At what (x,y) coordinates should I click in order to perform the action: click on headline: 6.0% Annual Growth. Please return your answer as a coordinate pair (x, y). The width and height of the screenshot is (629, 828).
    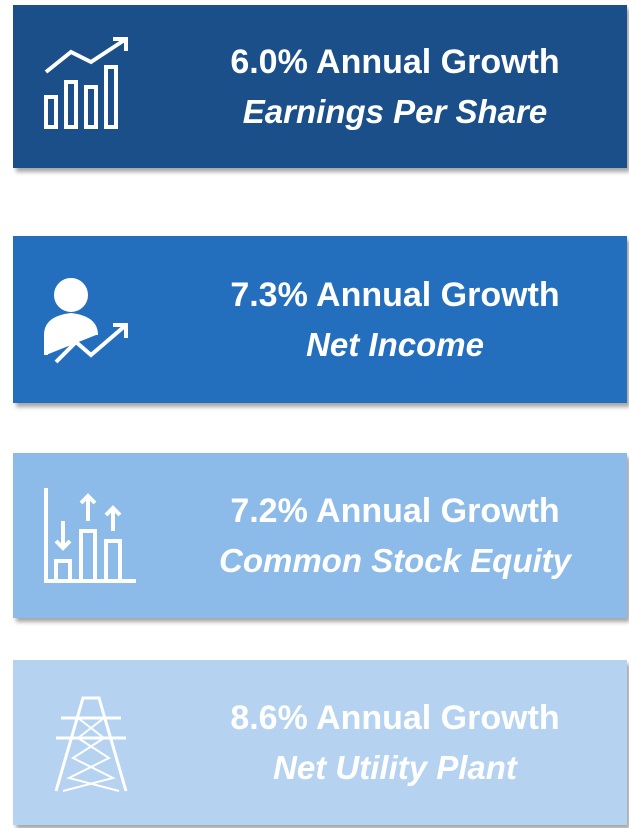
    Looking at the image, I should click on (395, 61).